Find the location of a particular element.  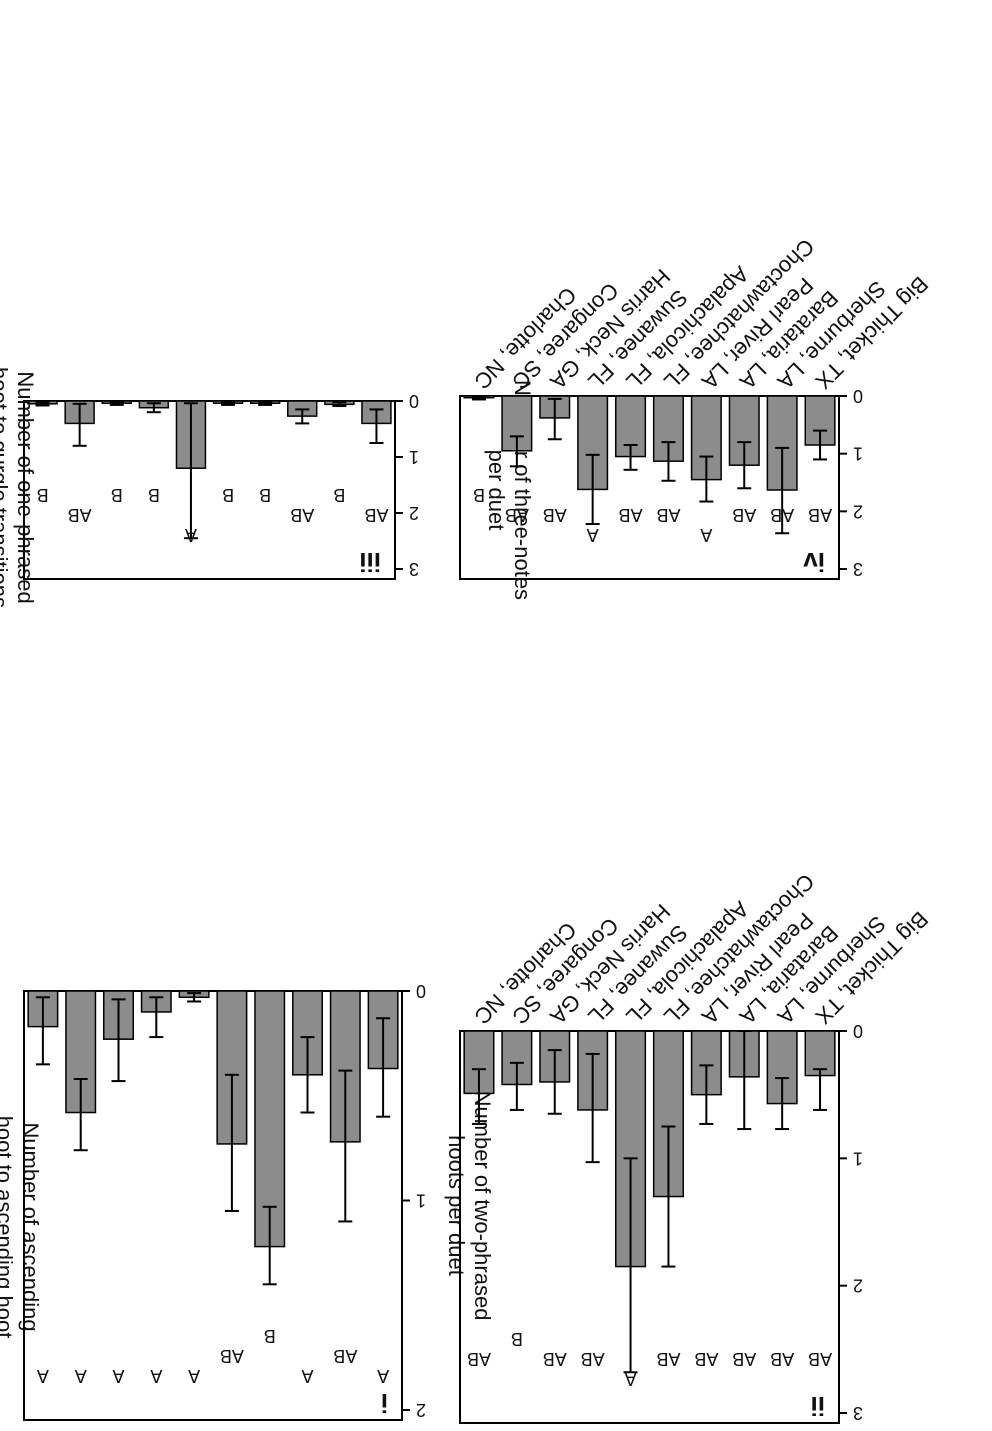

y-axis-title-line: Number of ascending is located at coordinates (30, 1226).